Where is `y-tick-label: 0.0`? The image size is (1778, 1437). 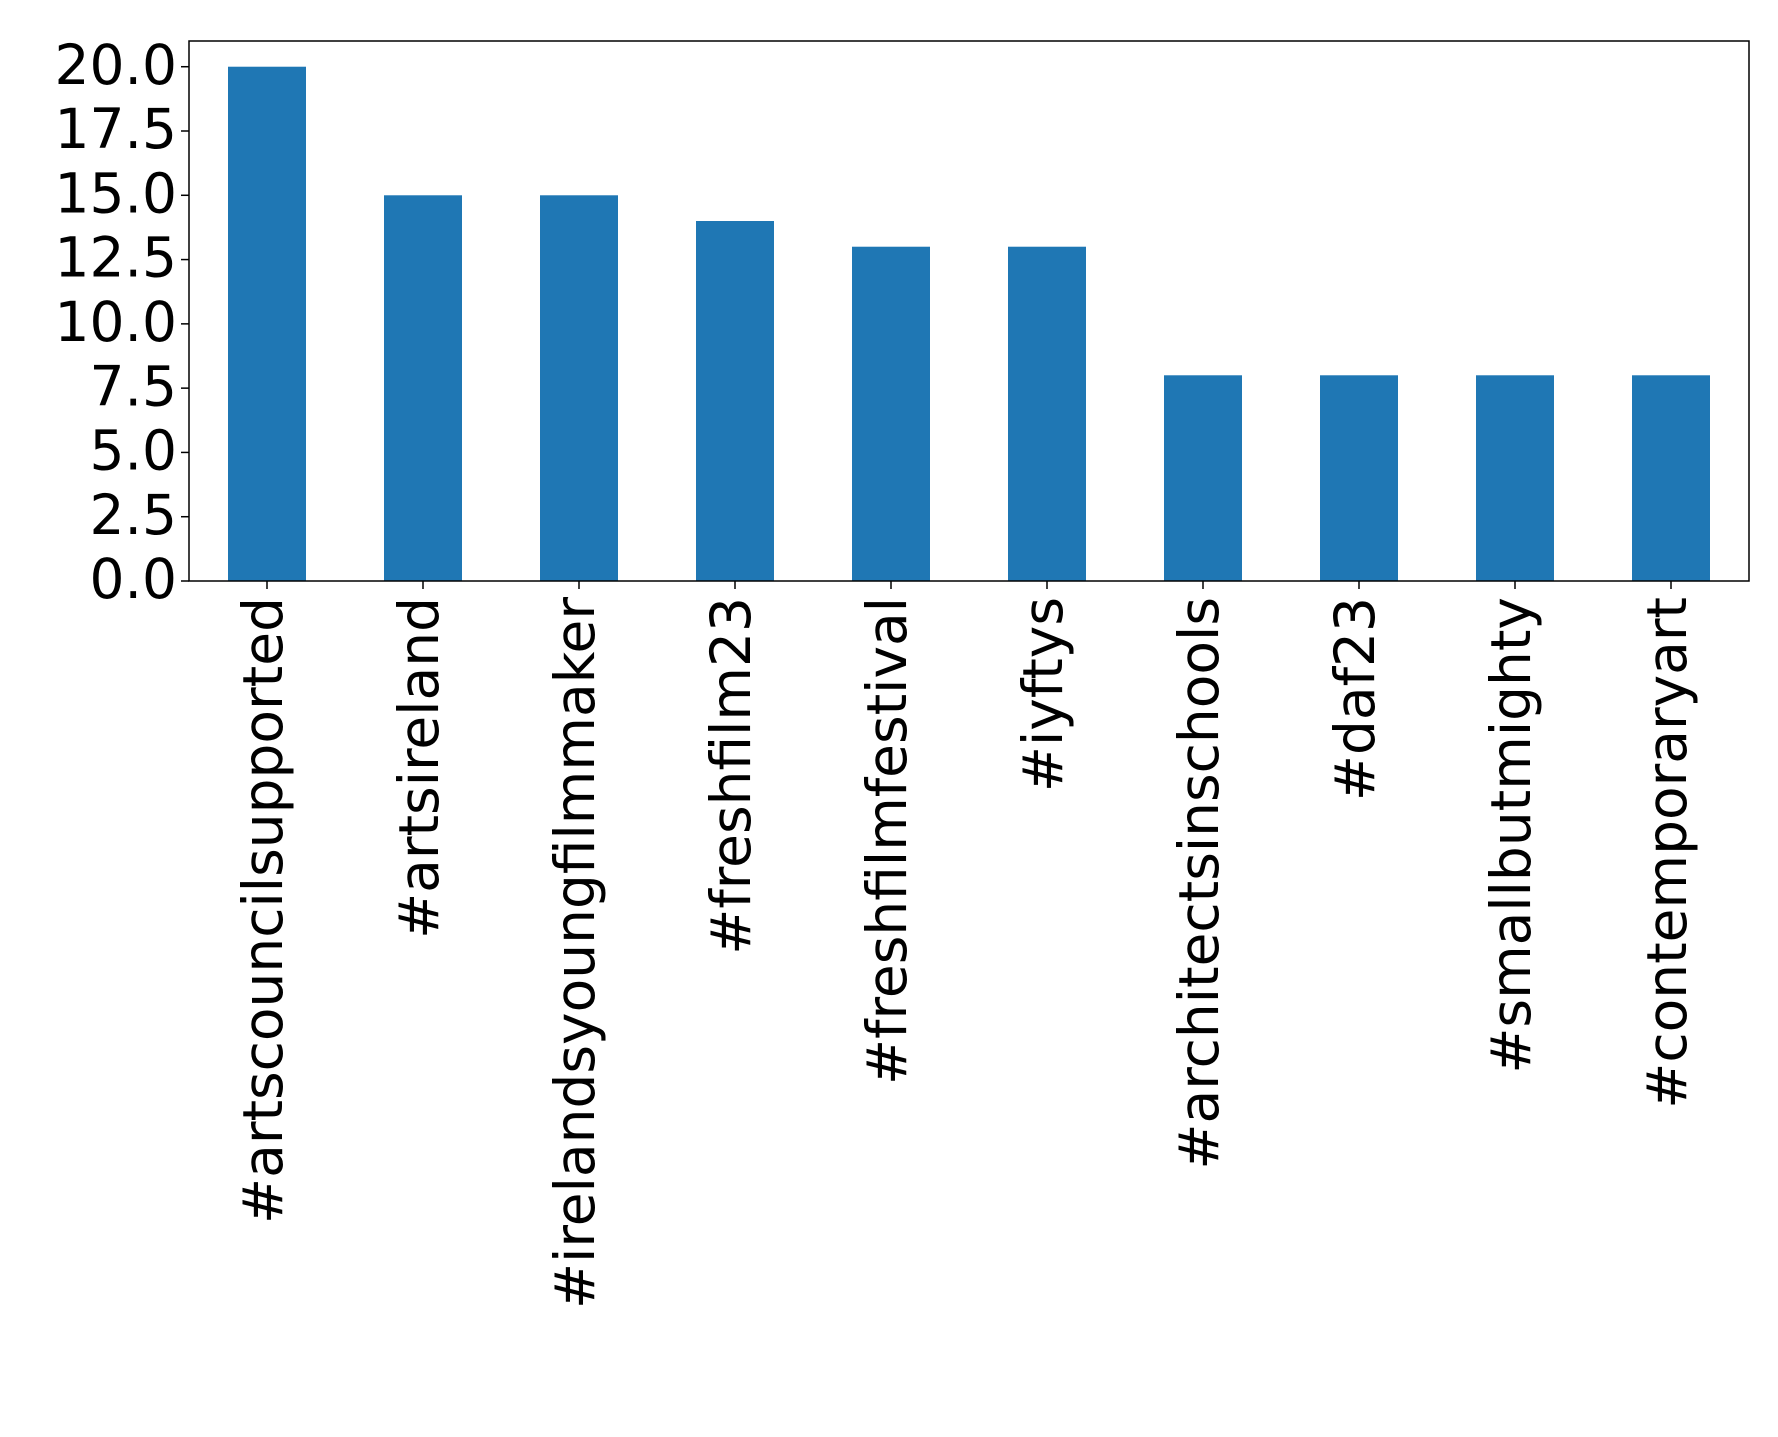 y-tick-label: 0.0 is located at coordinates (133, 579).